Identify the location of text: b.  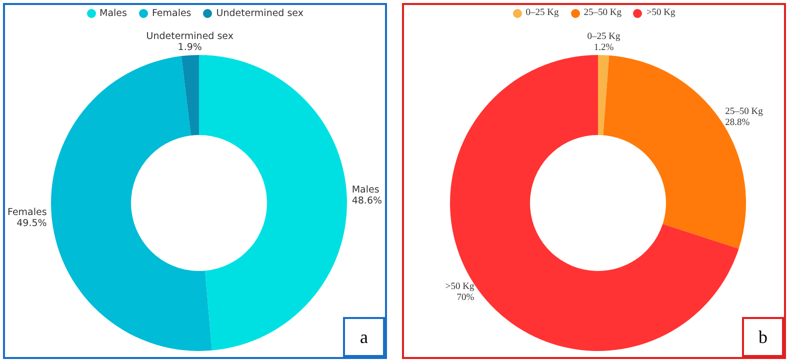
(763, 337).